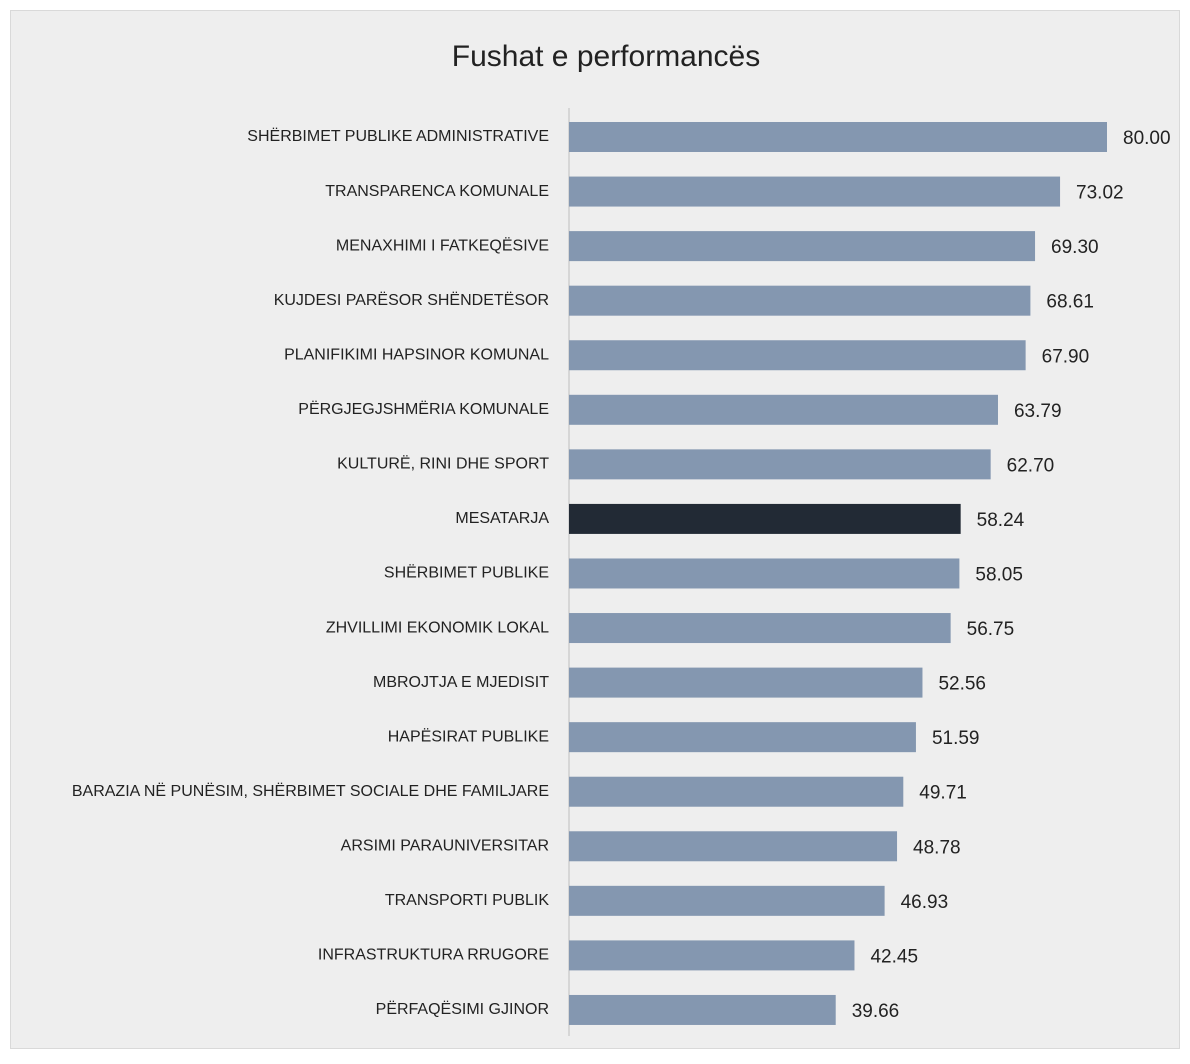  I want to click on category-label: PËRFAQËSIMI GJINOR, so click(462, 1009).